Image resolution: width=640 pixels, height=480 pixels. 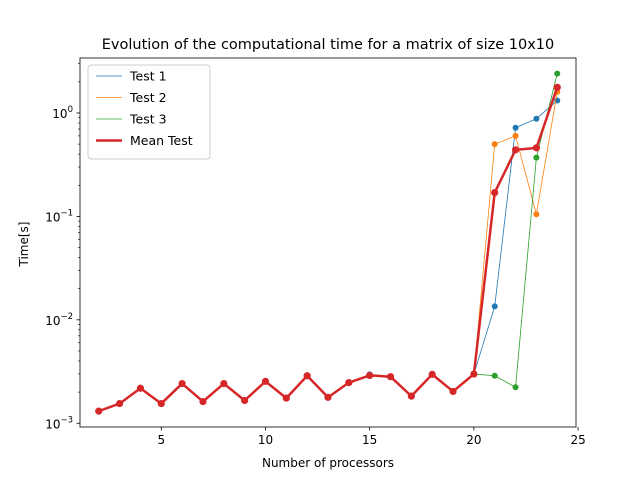 What do you see at coordinates (577, 440) in the screenshot?
I see `x-tick-label: 25` at bounding box center [577, 440].